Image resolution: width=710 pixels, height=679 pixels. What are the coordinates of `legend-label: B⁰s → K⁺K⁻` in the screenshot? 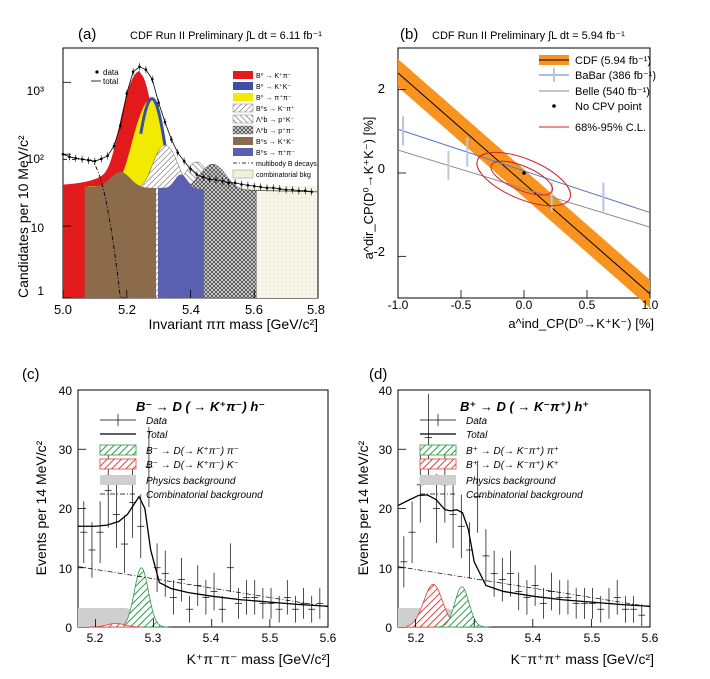 It's located at (275, 142).